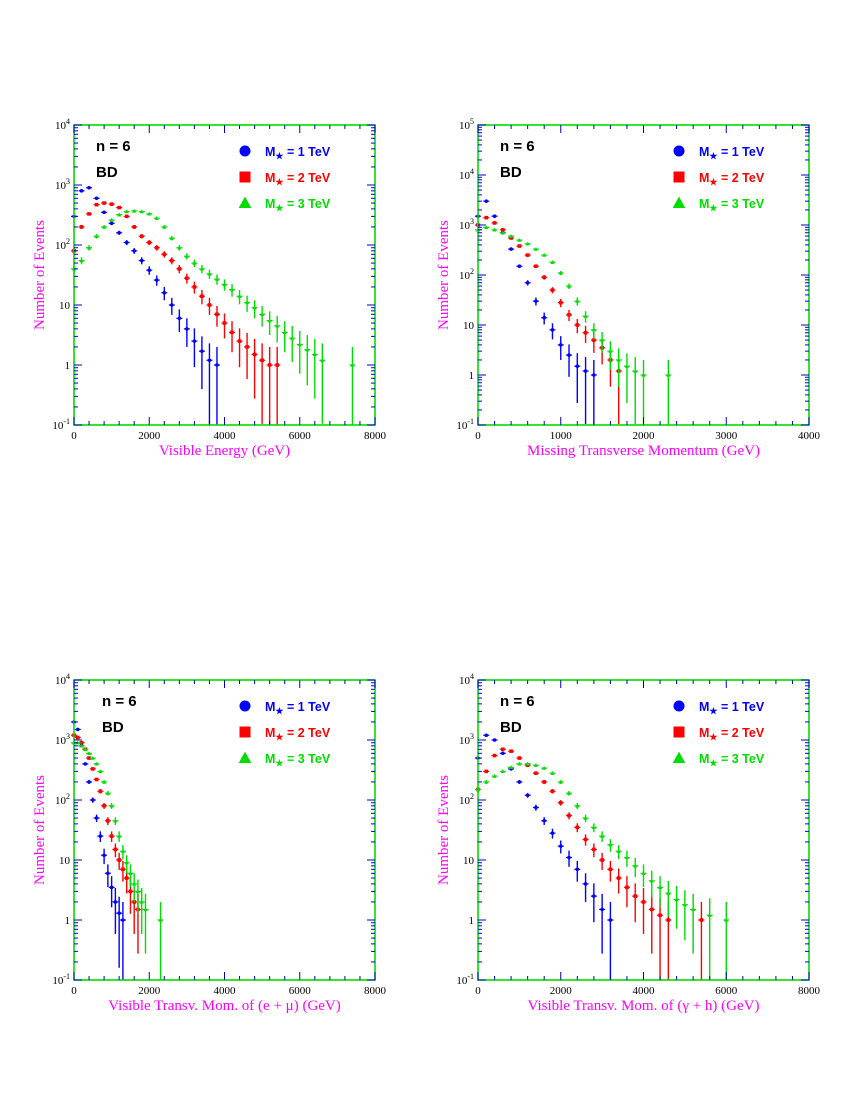 Image resolution: width=860 pixels, height=1113 pixels. What do you see at coordinates (300, 991) in the screenshot?
I see `x-tick-label: 6000` at bounding box center [300, 991].